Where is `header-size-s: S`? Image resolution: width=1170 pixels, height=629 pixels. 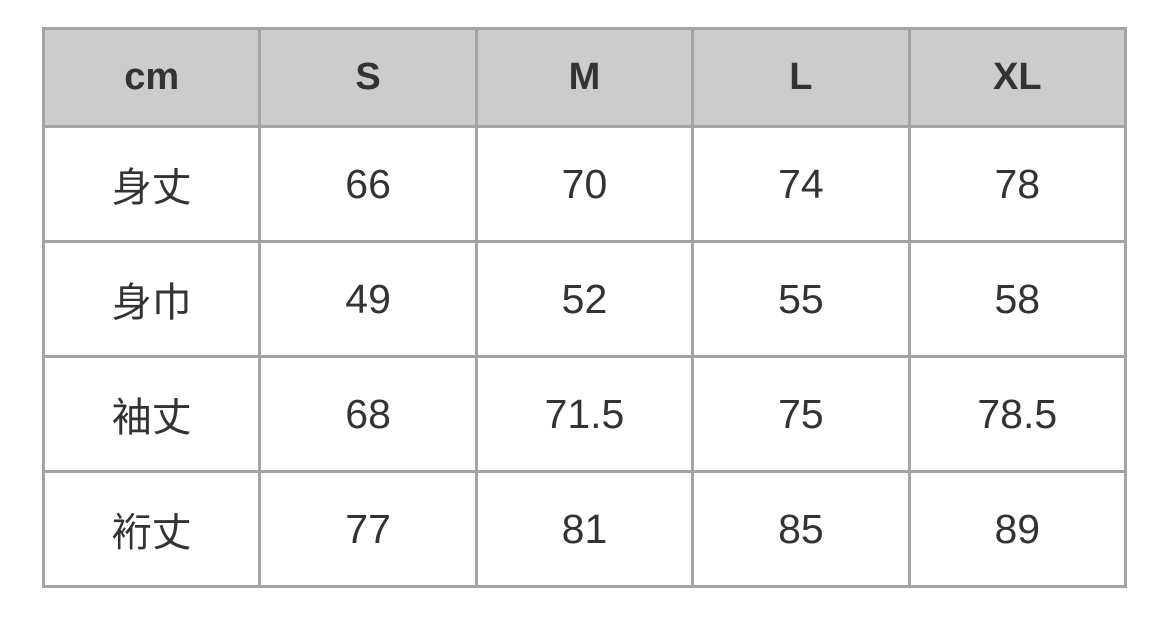 header-size-s: S is located at coordinates (368, 77).